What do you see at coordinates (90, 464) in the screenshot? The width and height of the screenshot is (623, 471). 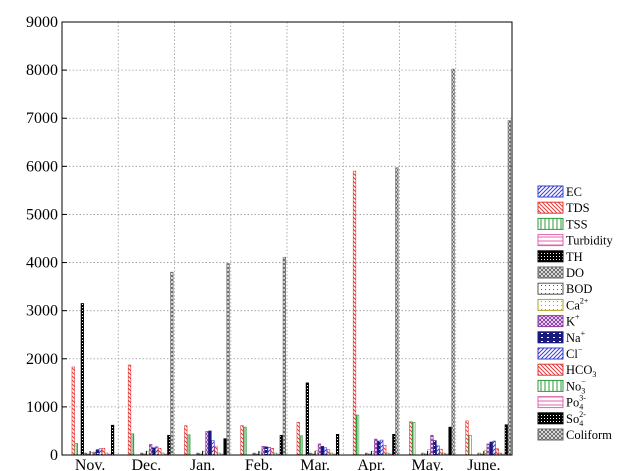 I see `x-tick-label: Nov.` at bounding box center [90, 464].